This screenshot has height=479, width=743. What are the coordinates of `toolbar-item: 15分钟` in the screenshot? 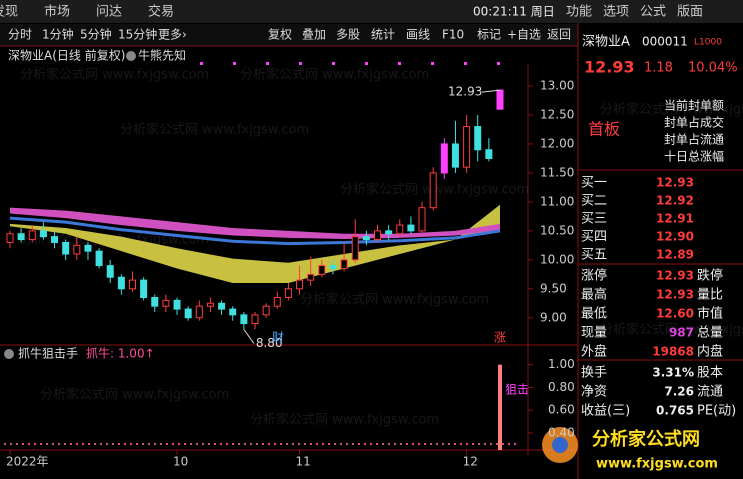 It's located at (137, 34).